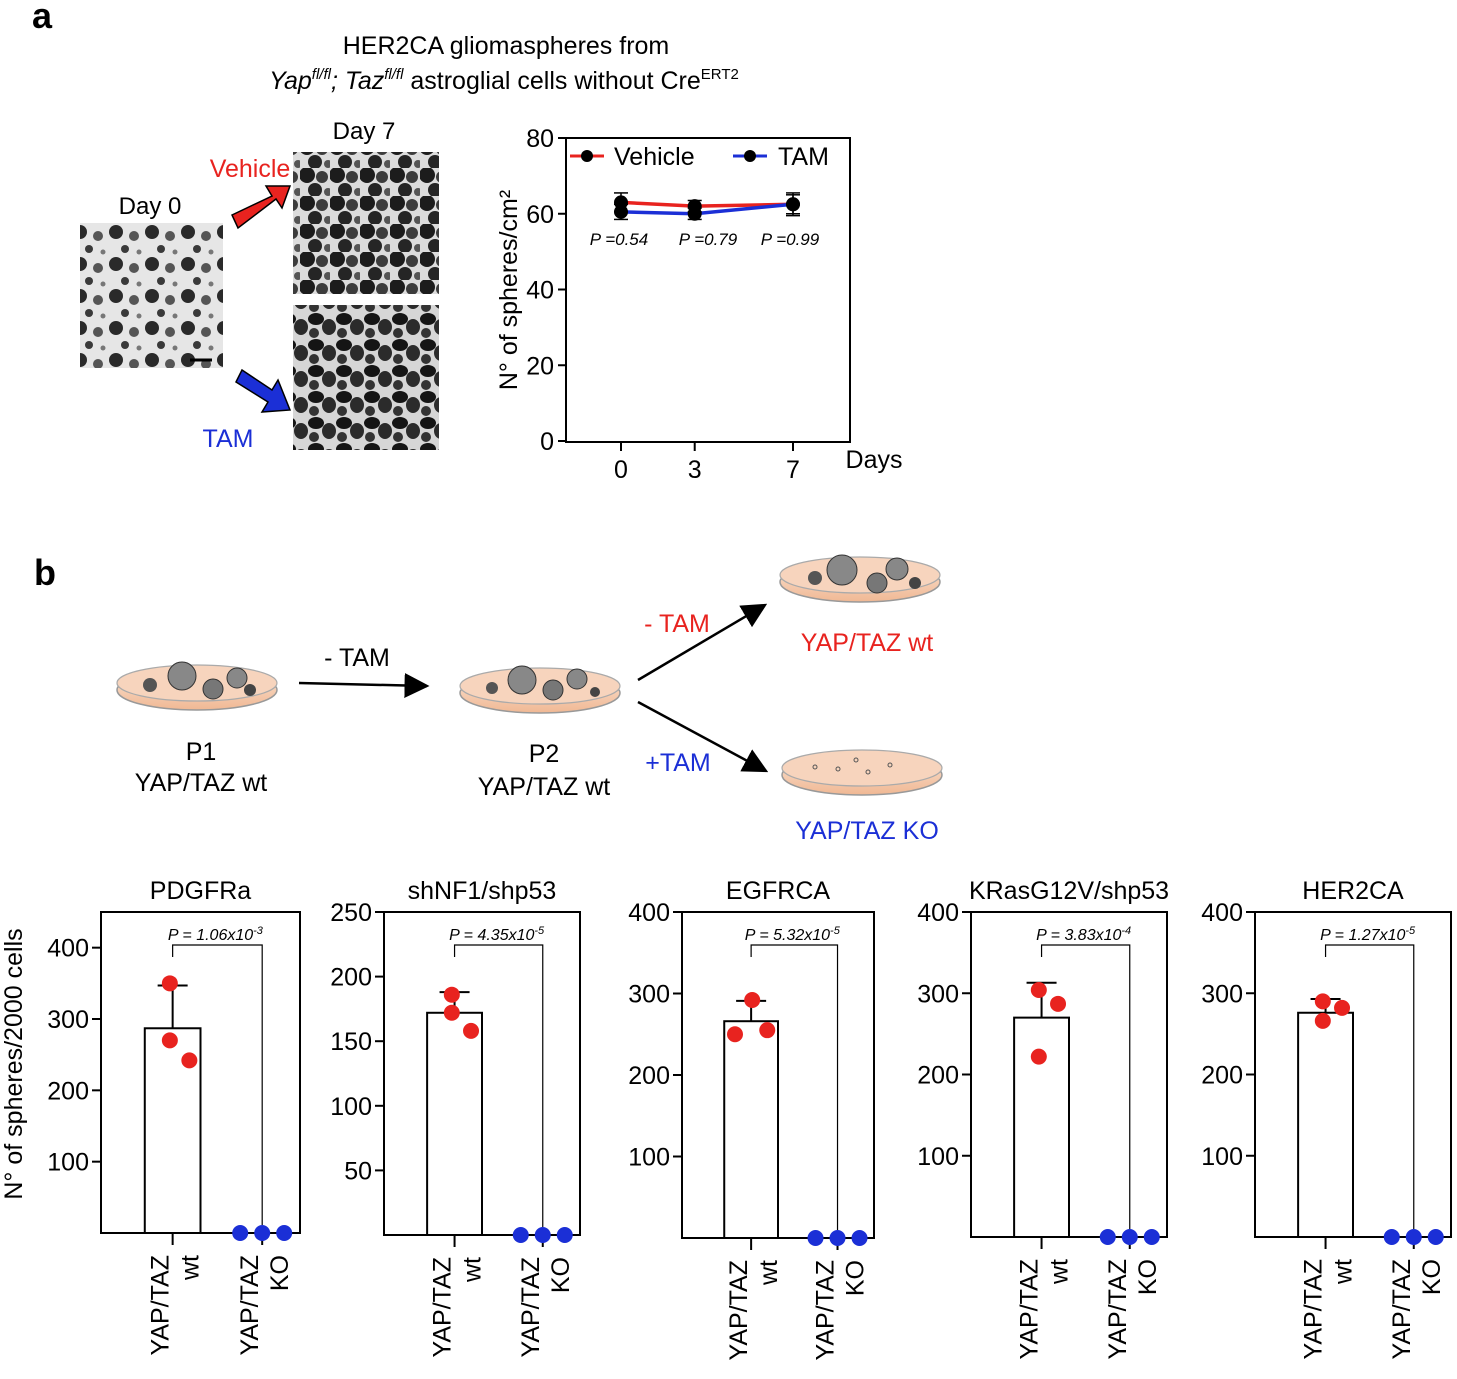 Image resolution: width=1457 pixels, height=1379 pixels. Describe the element at coordinates (364, 685) in the screenshot. I see `arrow-p1-to-p2` at that location.